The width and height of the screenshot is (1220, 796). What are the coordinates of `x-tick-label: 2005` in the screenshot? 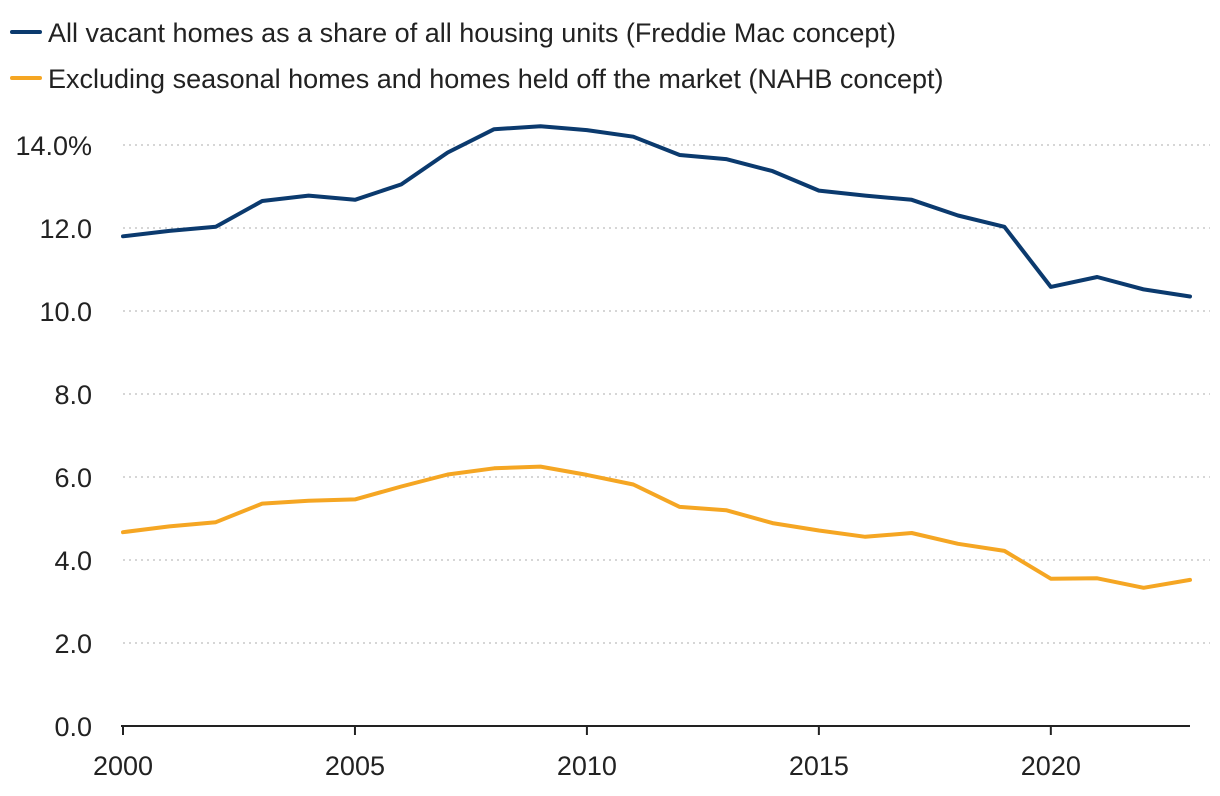 It's located at (355, 766).